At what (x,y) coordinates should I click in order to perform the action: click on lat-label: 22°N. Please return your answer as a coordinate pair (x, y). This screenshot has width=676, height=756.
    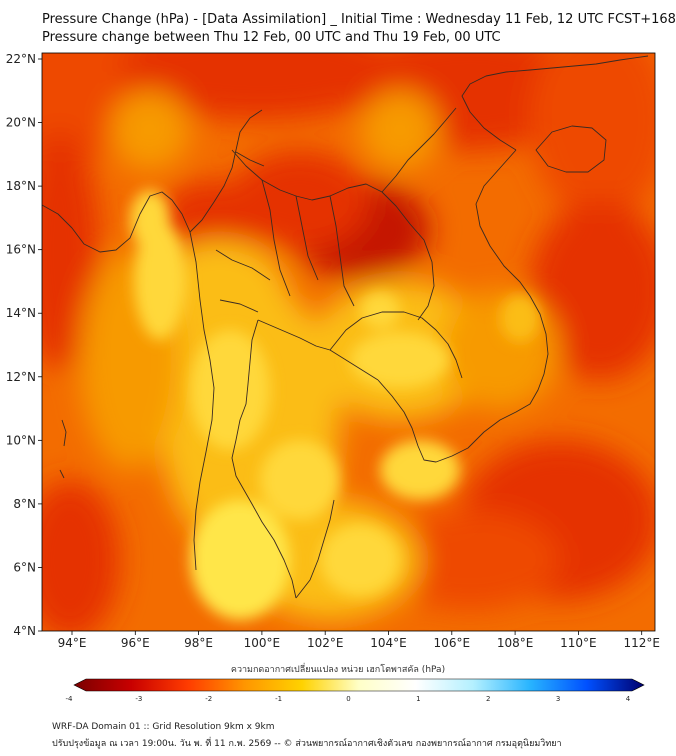
    Looking at the image, I should click on (21, 59).